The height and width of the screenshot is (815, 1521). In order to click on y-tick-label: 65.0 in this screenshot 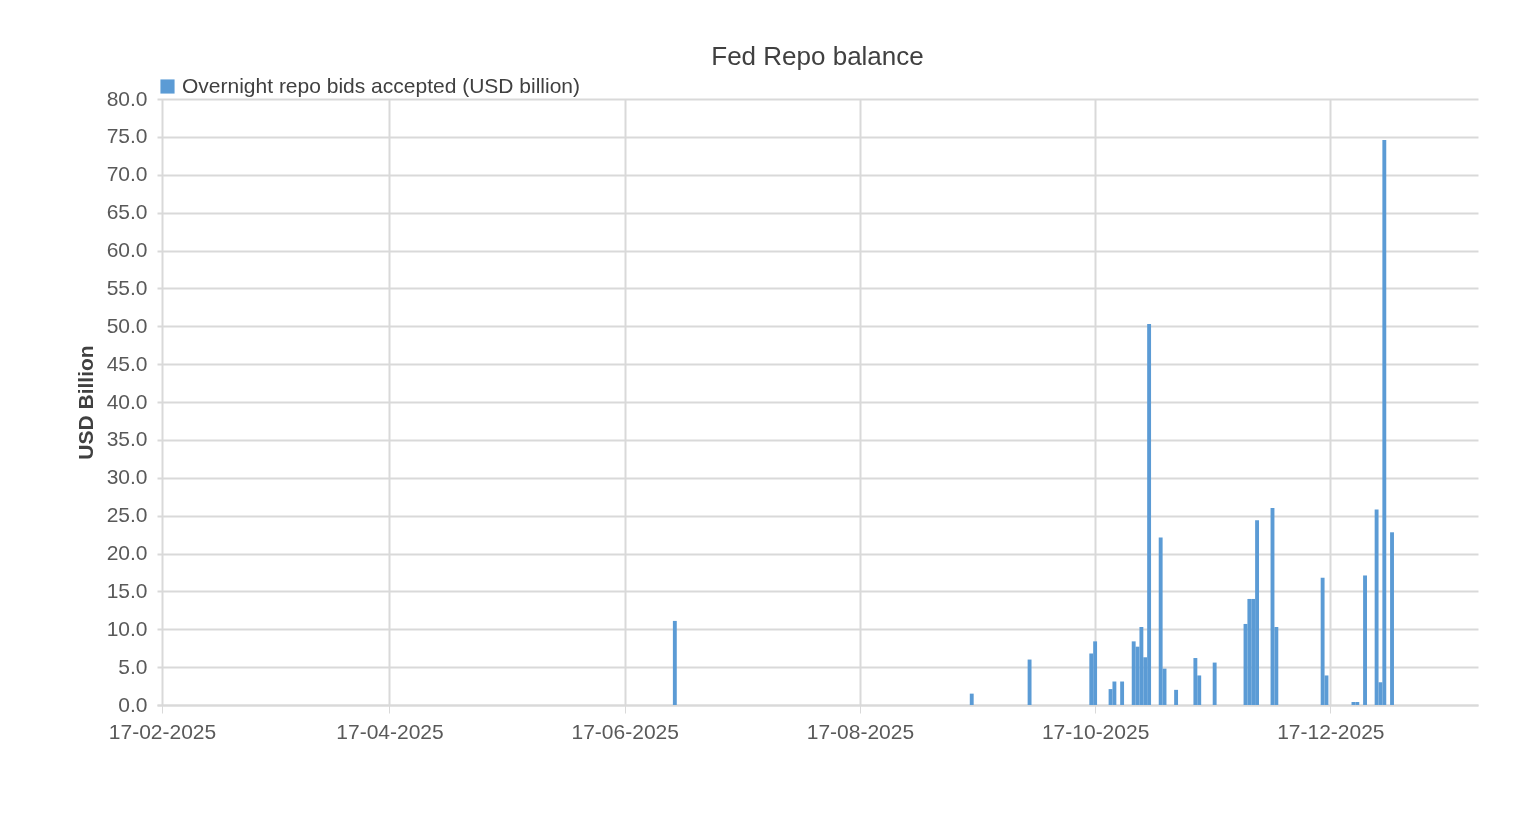, I will do `click(127, 212)`.